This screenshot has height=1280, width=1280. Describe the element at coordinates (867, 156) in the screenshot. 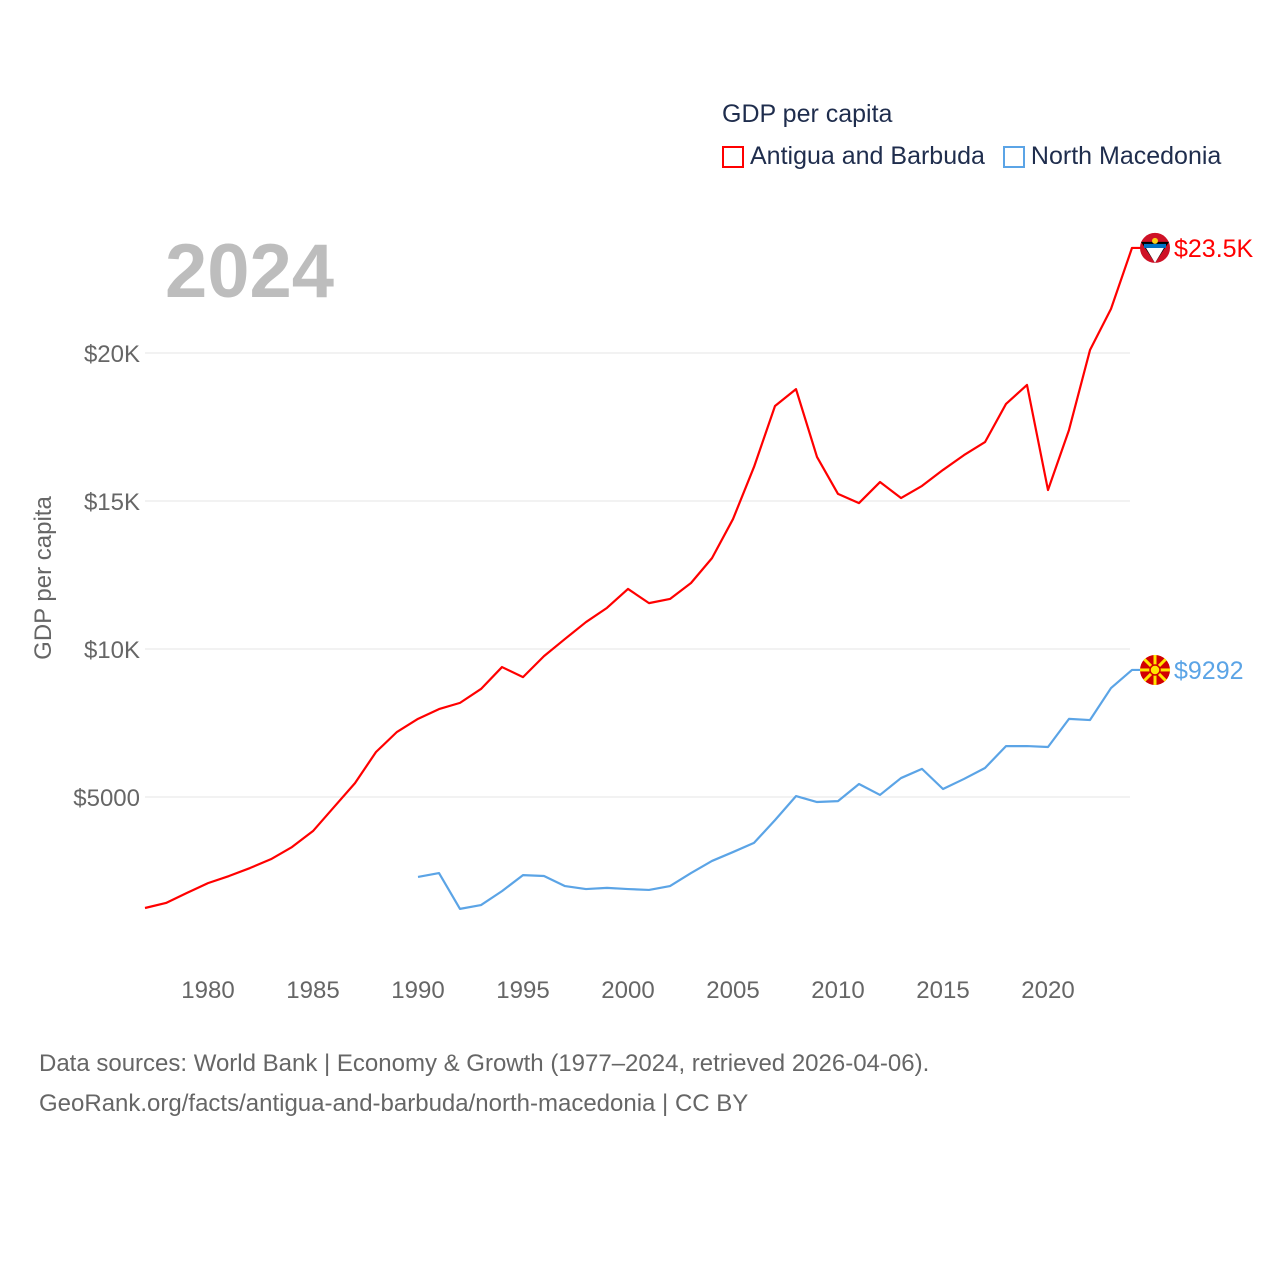

I see `legend-label: Antigua and Barbuda` at that location.